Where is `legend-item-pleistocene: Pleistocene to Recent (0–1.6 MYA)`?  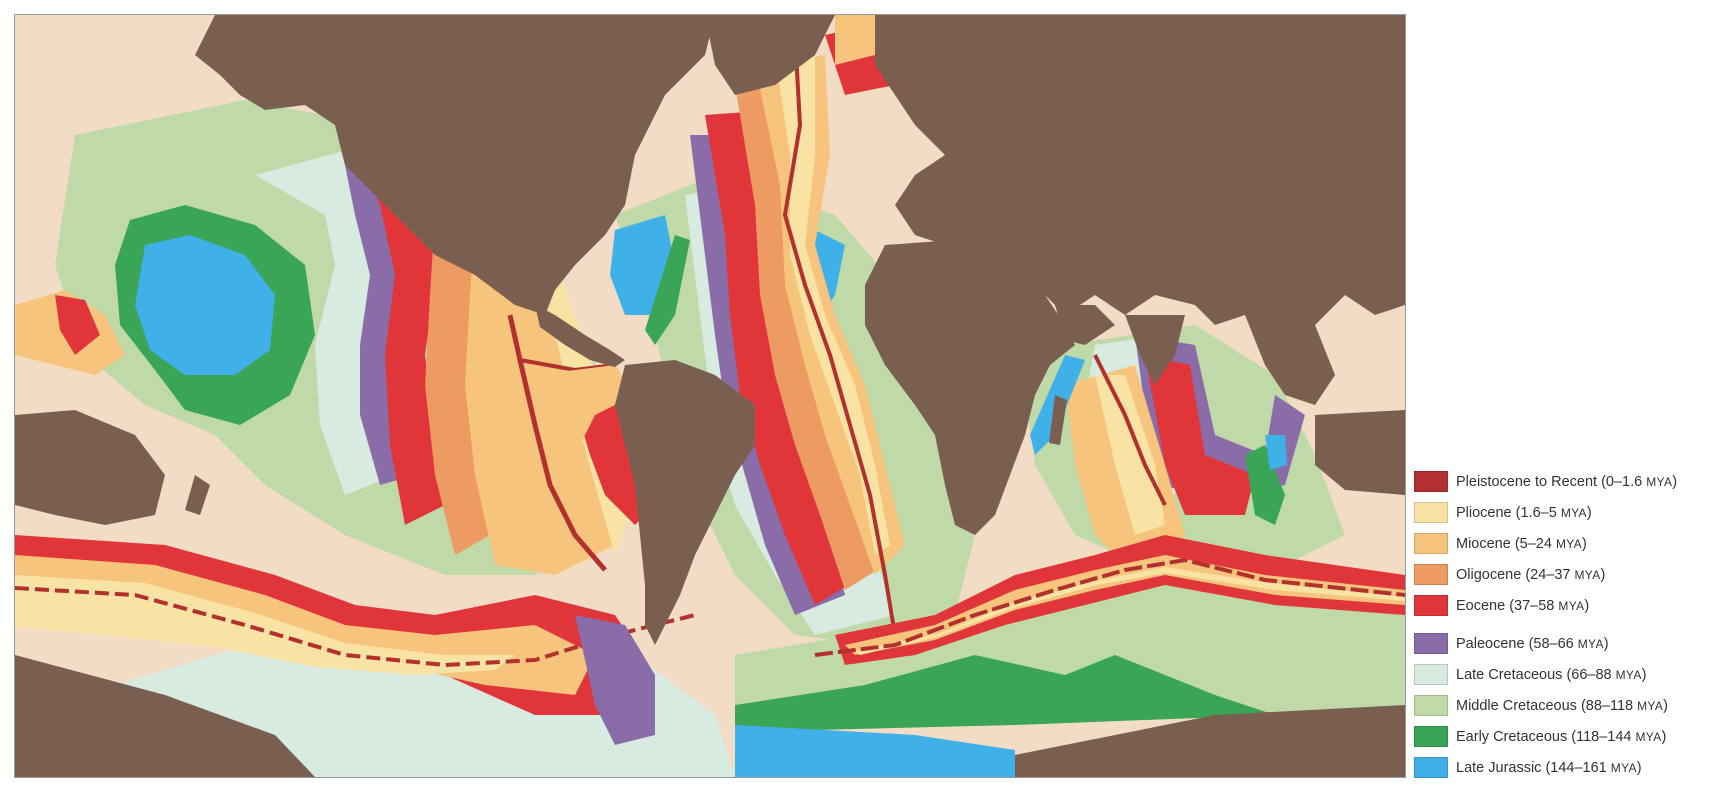
legend-item-pleistocene: Pleistocene to Recent (0–1.6 MYA) is located at coordinates (1564, 481).